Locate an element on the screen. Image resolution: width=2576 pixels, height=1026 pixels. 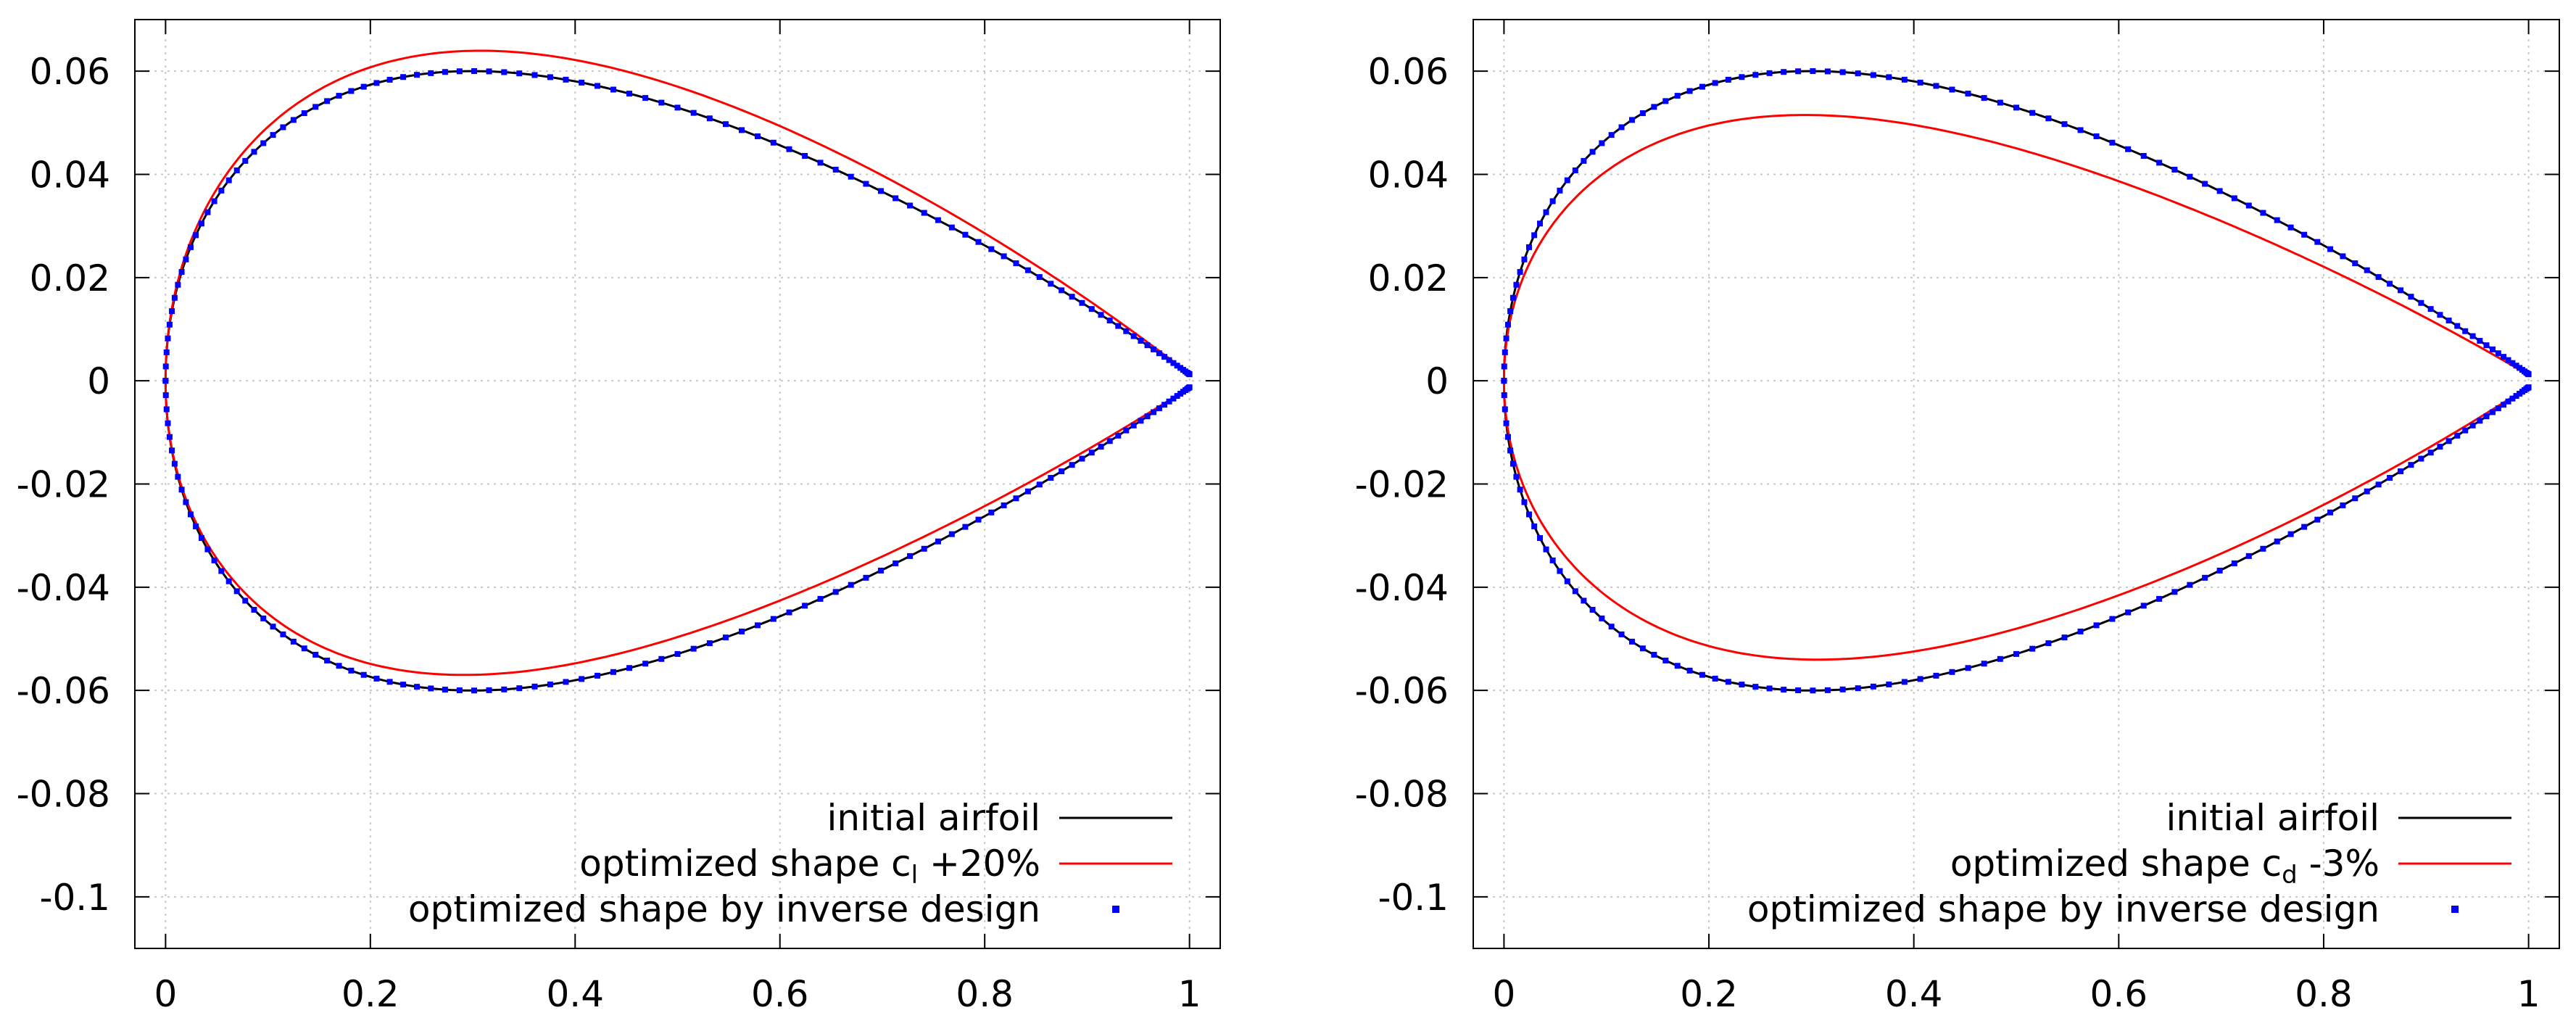
legend-label: optimized shape cd -3% is located at coordinates (2165, 866).